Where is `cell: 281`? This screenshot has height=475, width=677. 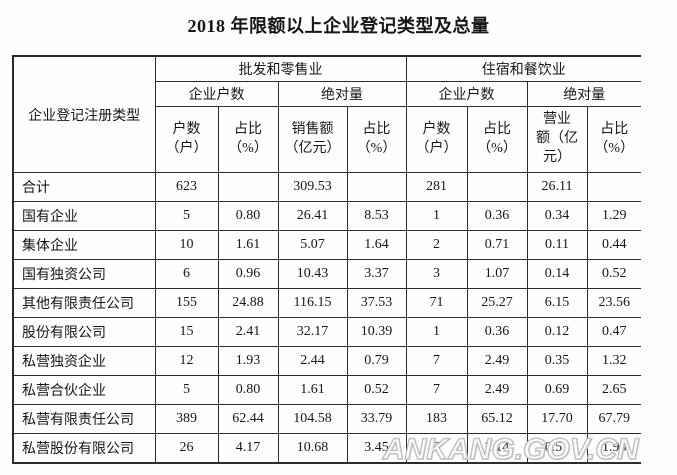
cell: 281 is located at coordinates (436, 187).